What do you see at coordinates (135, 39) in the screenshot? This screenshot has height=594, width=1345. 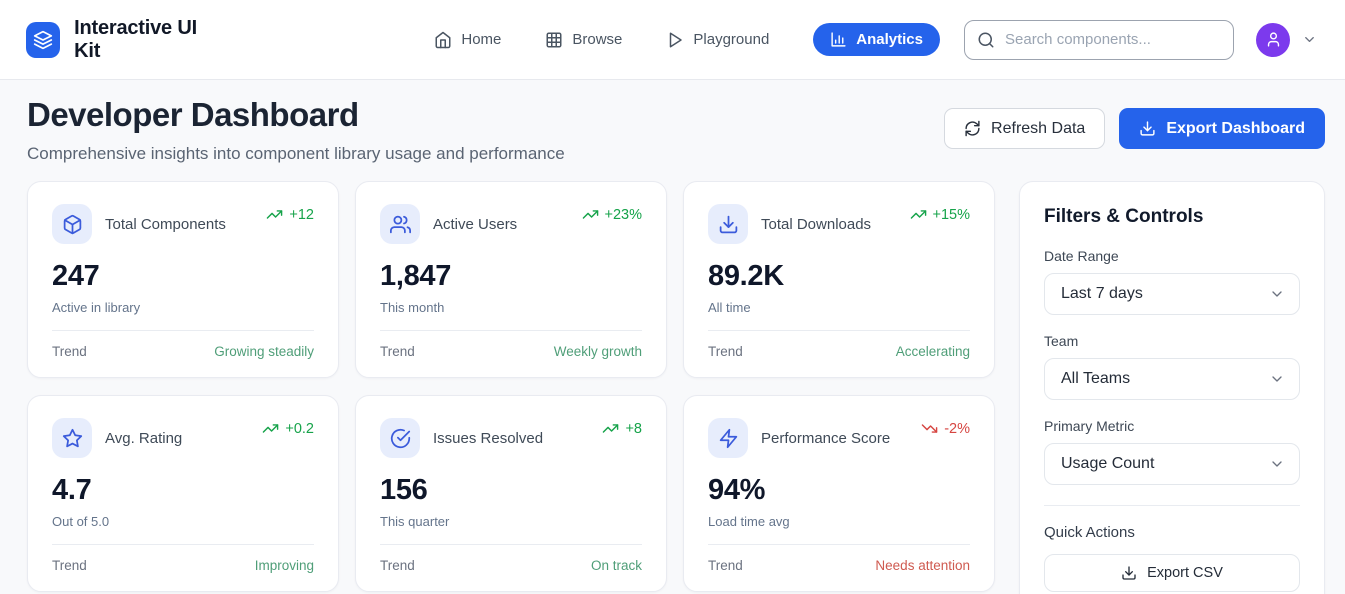 I see `brand-name: Interactive UI Kit` at bounding box center [135, 39].